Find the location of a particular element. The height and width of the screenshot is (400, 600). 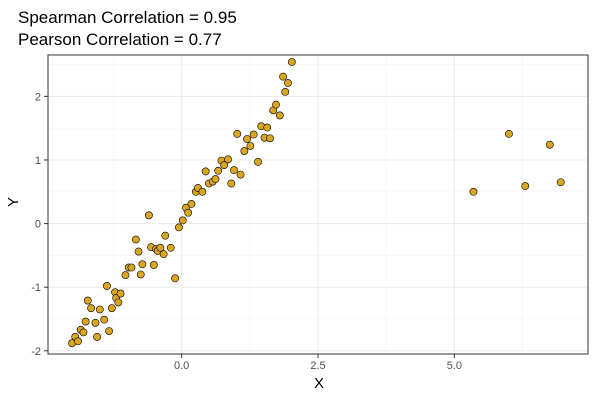

x-axis-title: X is located at coordinates (319, 383).